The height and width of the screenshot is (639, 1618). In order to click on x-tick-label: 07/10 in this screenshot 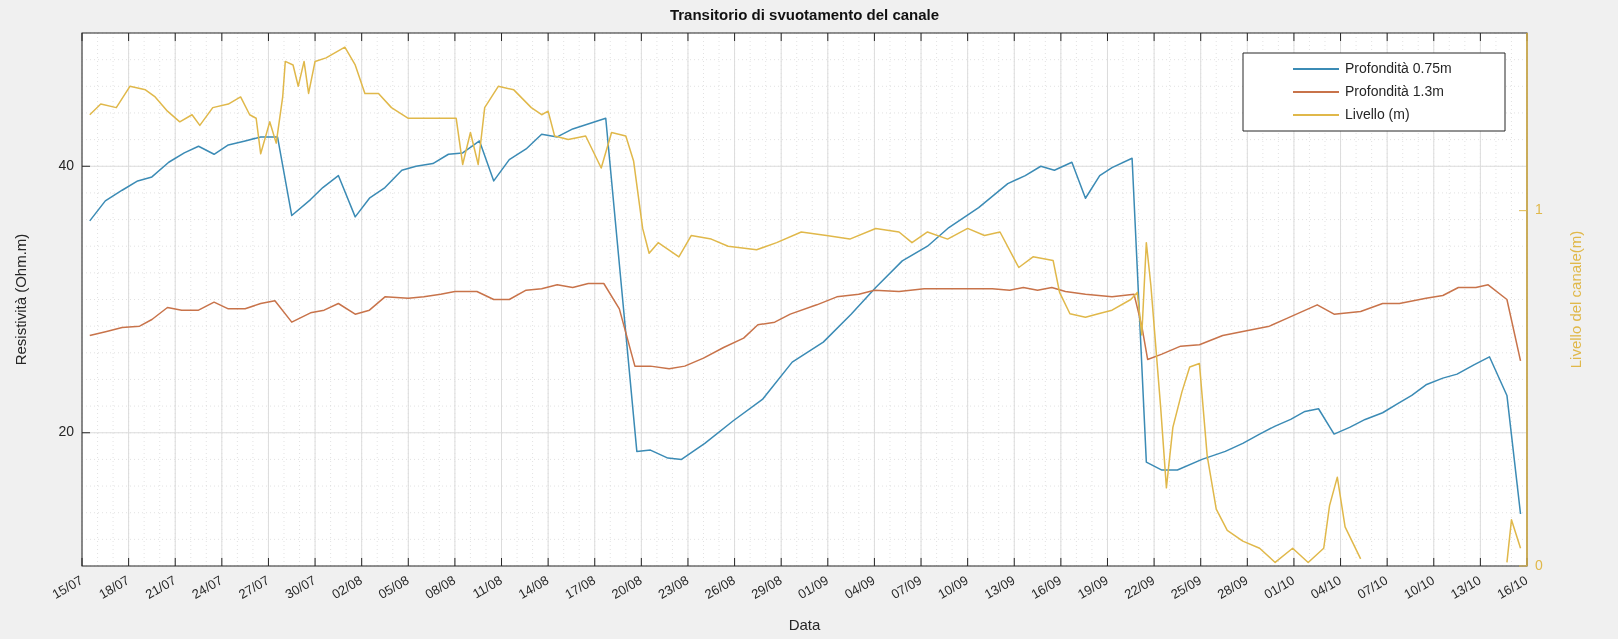, I will do `click(1372, 587)`.